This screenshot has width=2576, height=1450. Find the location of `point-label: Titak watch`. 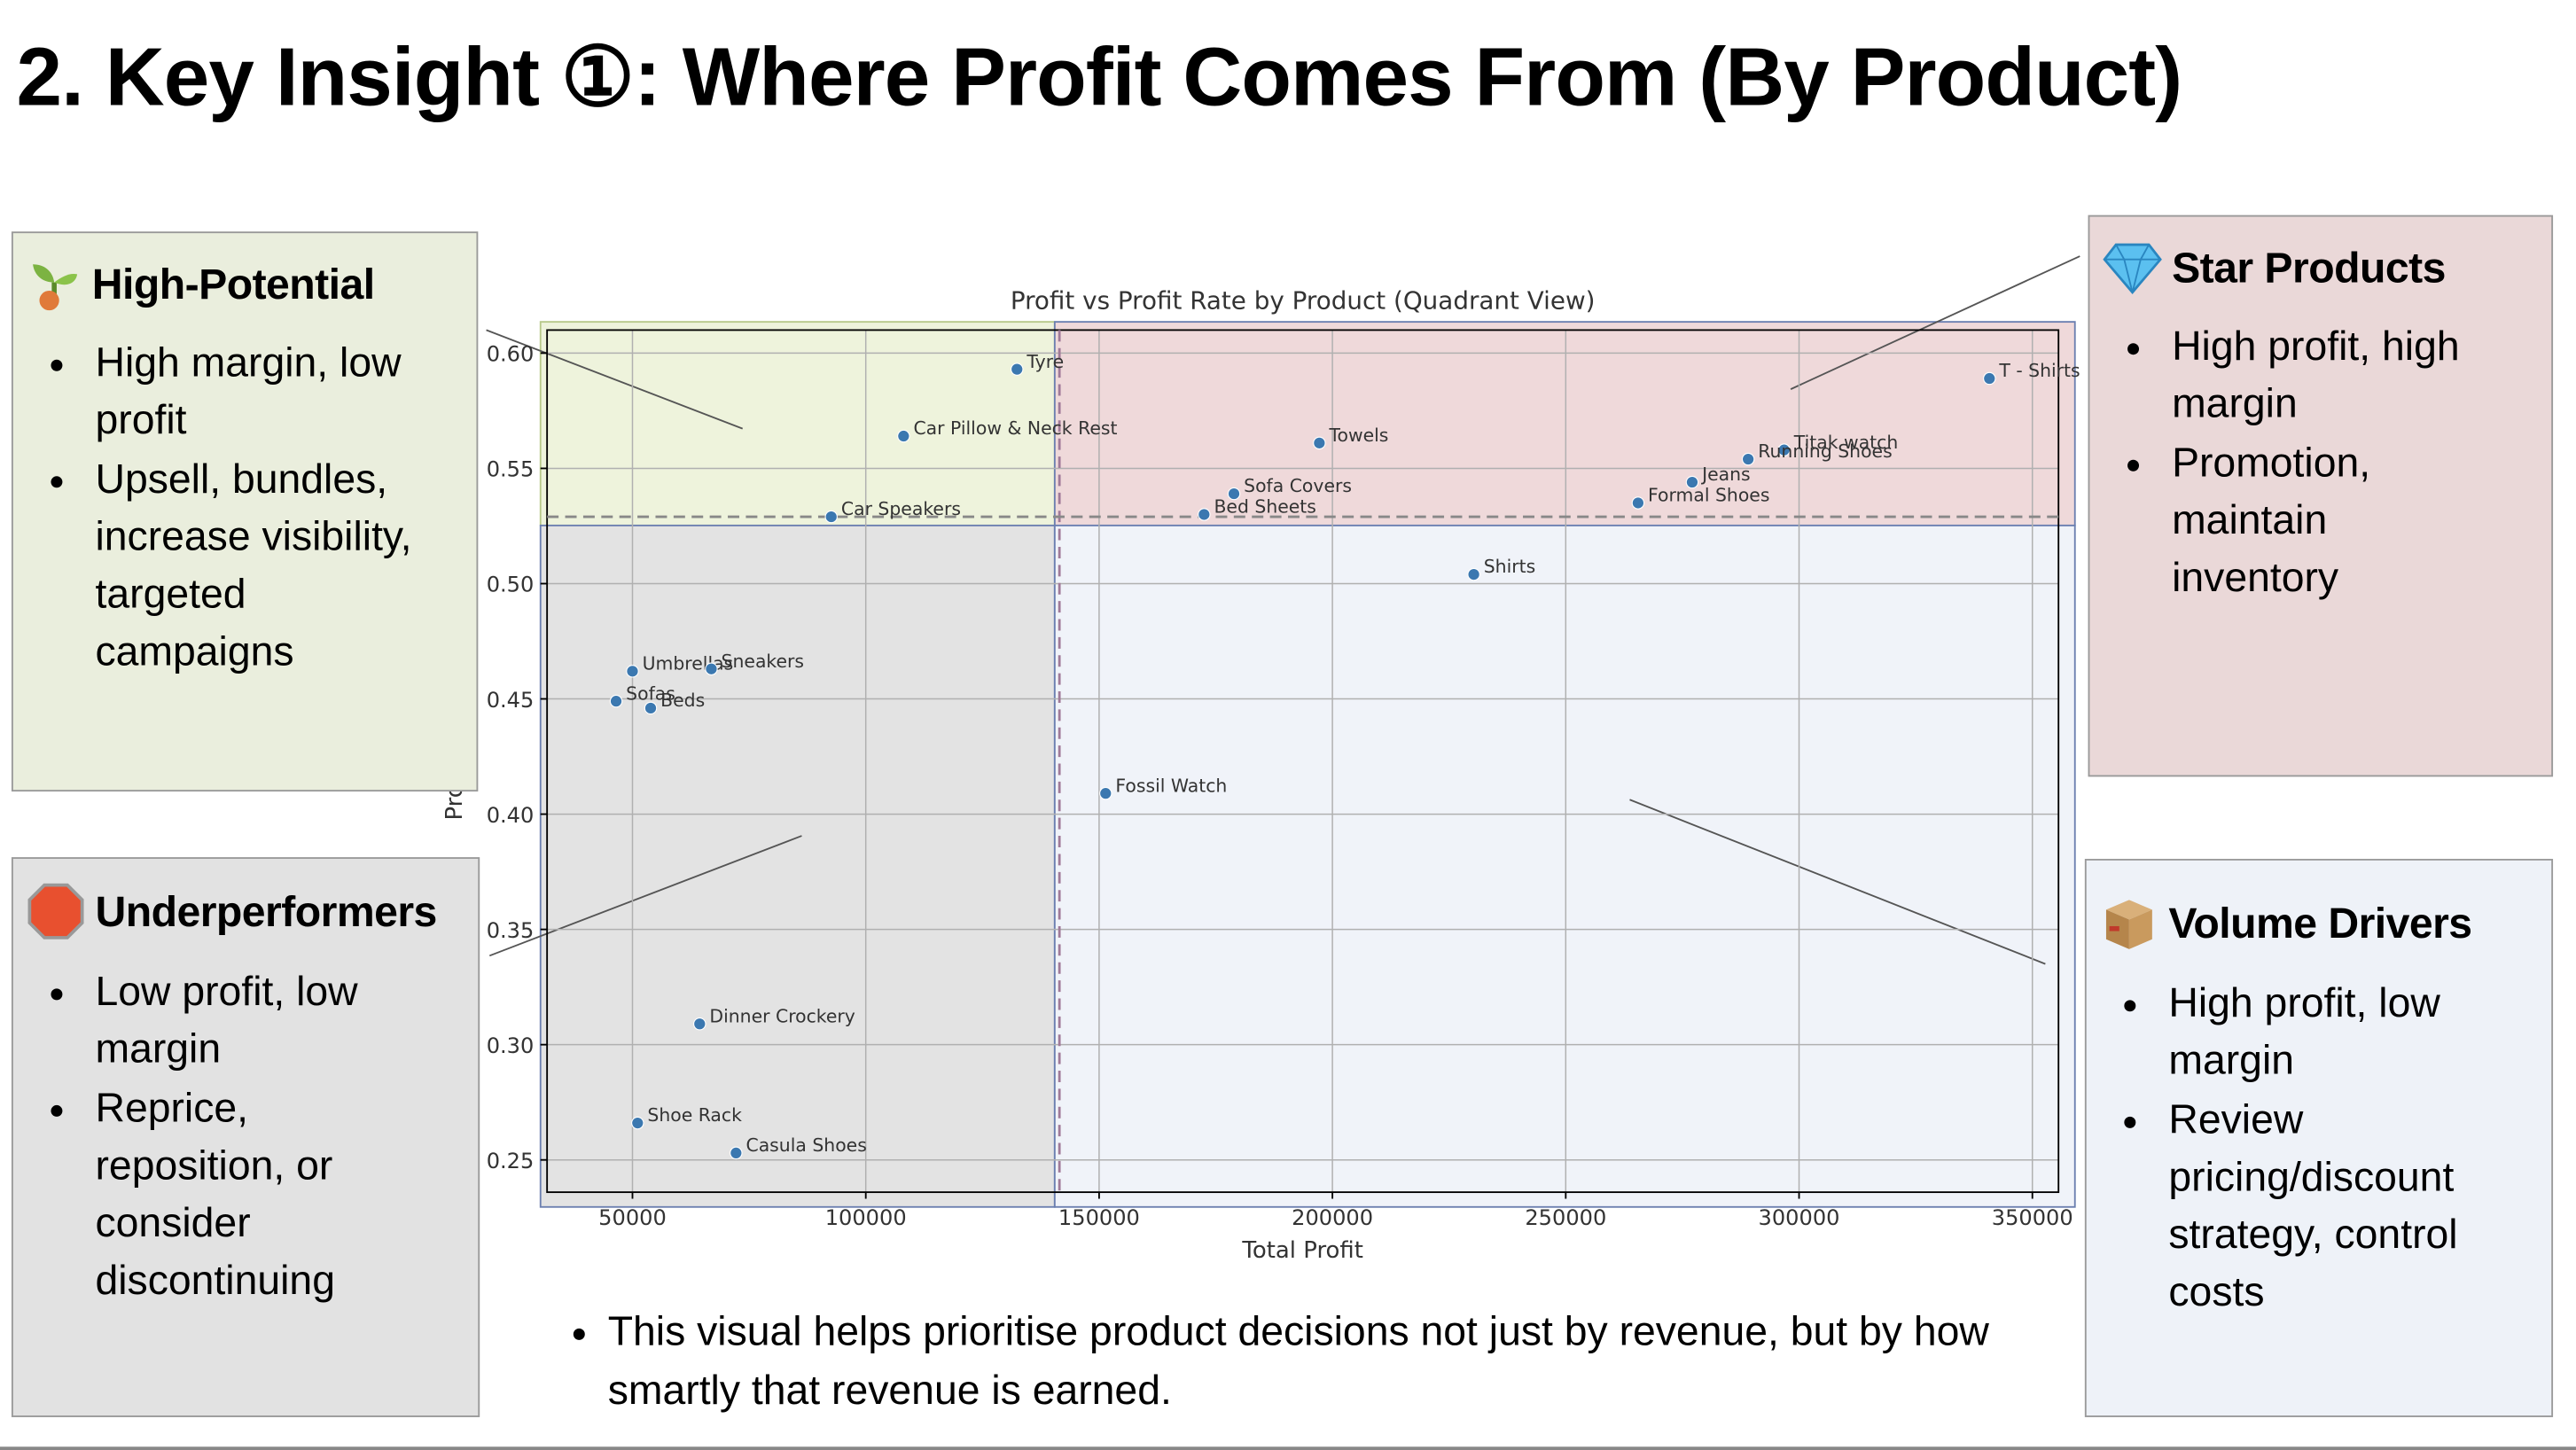

point-label: Titak watch is located at coordinates (1846, 442).